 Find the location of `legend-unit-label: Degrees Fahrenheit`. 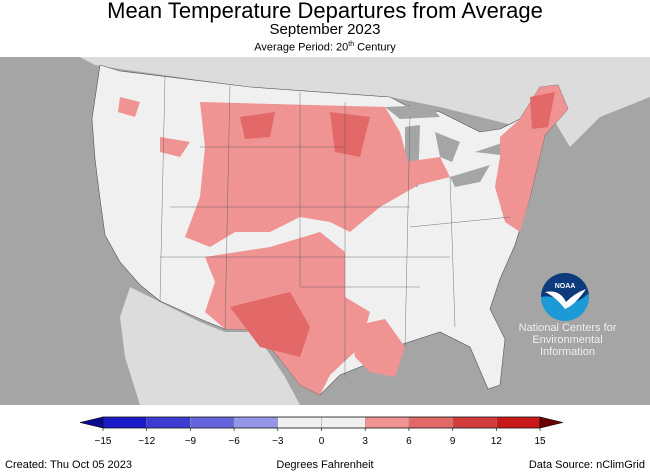

legend-unit-label: Degrees Fahrenheit is located at coordinates (325, 465).